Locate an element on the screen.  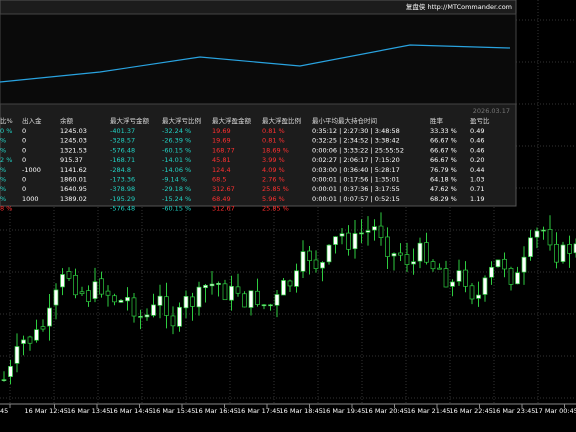
table-cell: 0:00:01 | 0:17:56 | 1:35:01 is located at coordinates (356, 180).